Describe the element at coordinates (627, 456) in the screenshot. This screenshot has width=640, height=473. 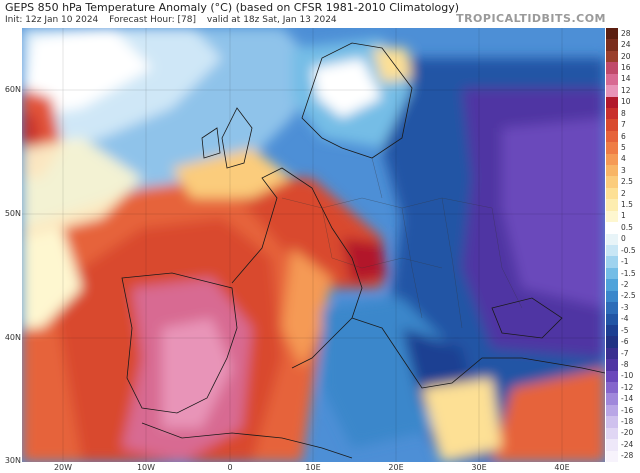
I see `colorbar-tick-label: -28` at that location.